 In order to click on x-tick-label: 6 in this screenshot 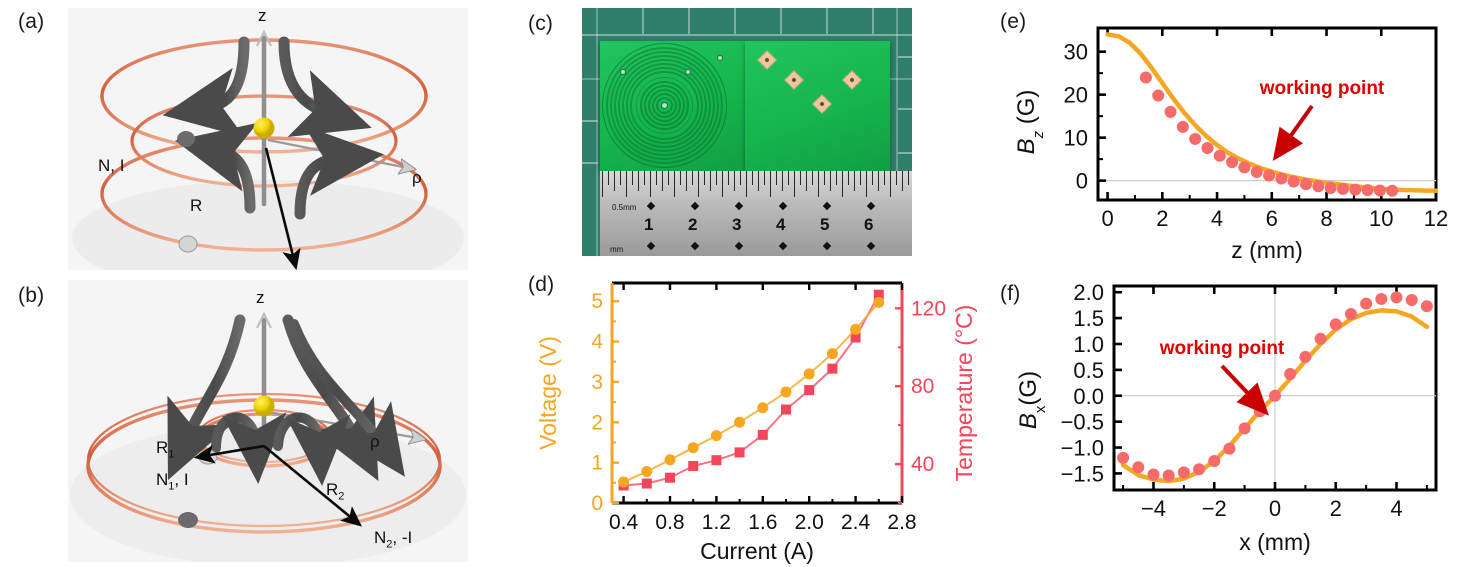, I will do `click(1272, 218)`.